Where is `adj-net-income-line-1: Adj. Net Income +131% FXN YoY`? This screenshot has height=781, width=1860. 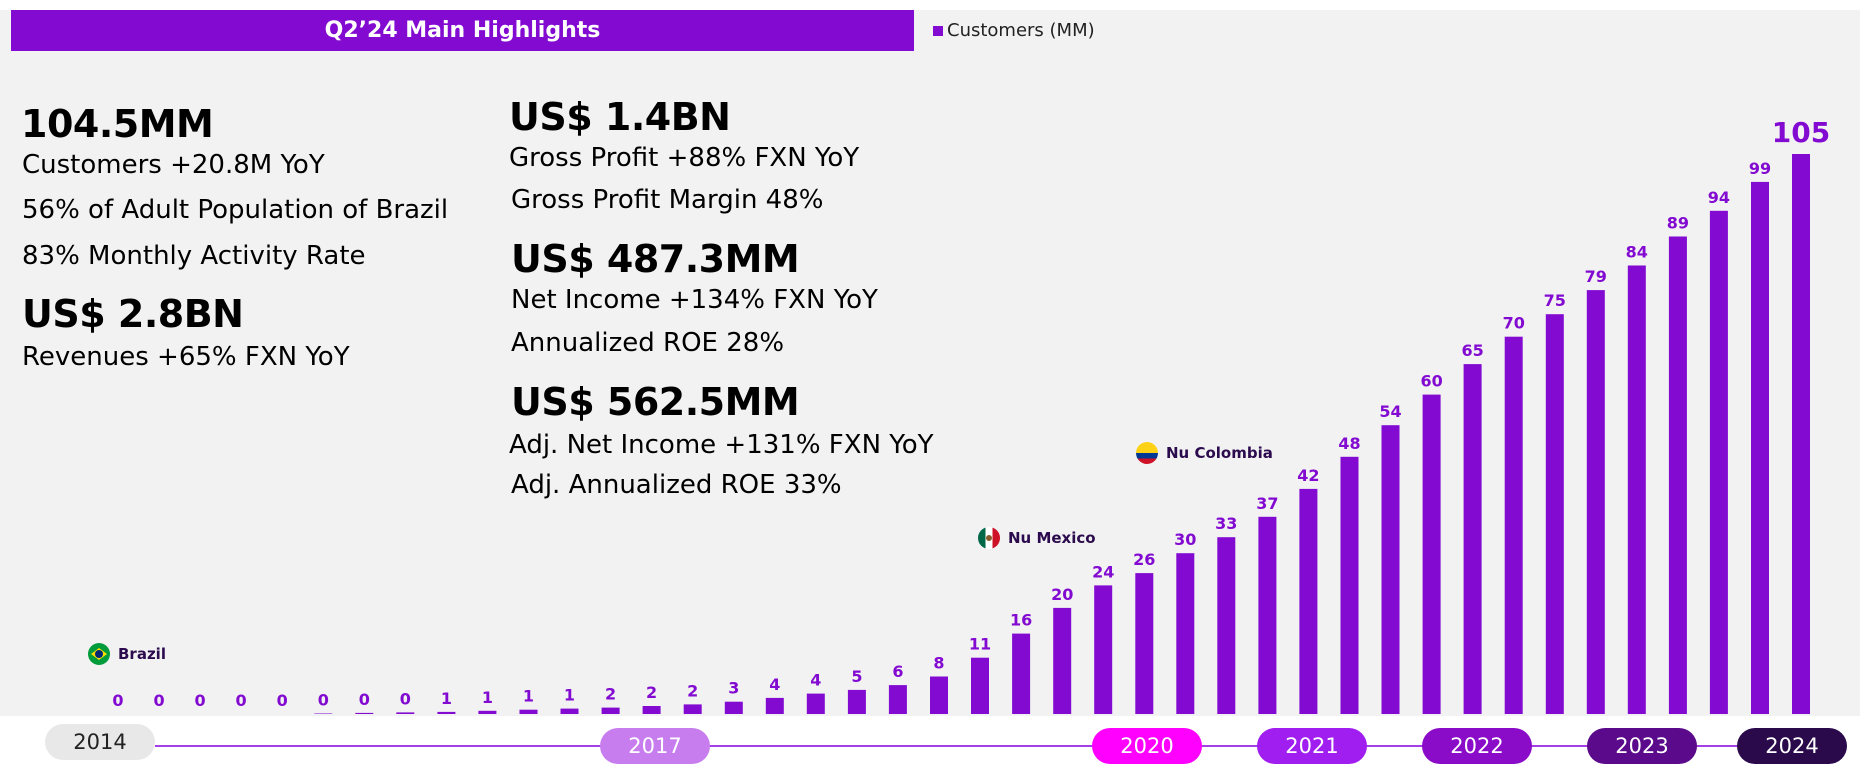
adj-net-income-line-1: Adj. Net Income +131% FXN YoY is located at coordinates (721, 445).